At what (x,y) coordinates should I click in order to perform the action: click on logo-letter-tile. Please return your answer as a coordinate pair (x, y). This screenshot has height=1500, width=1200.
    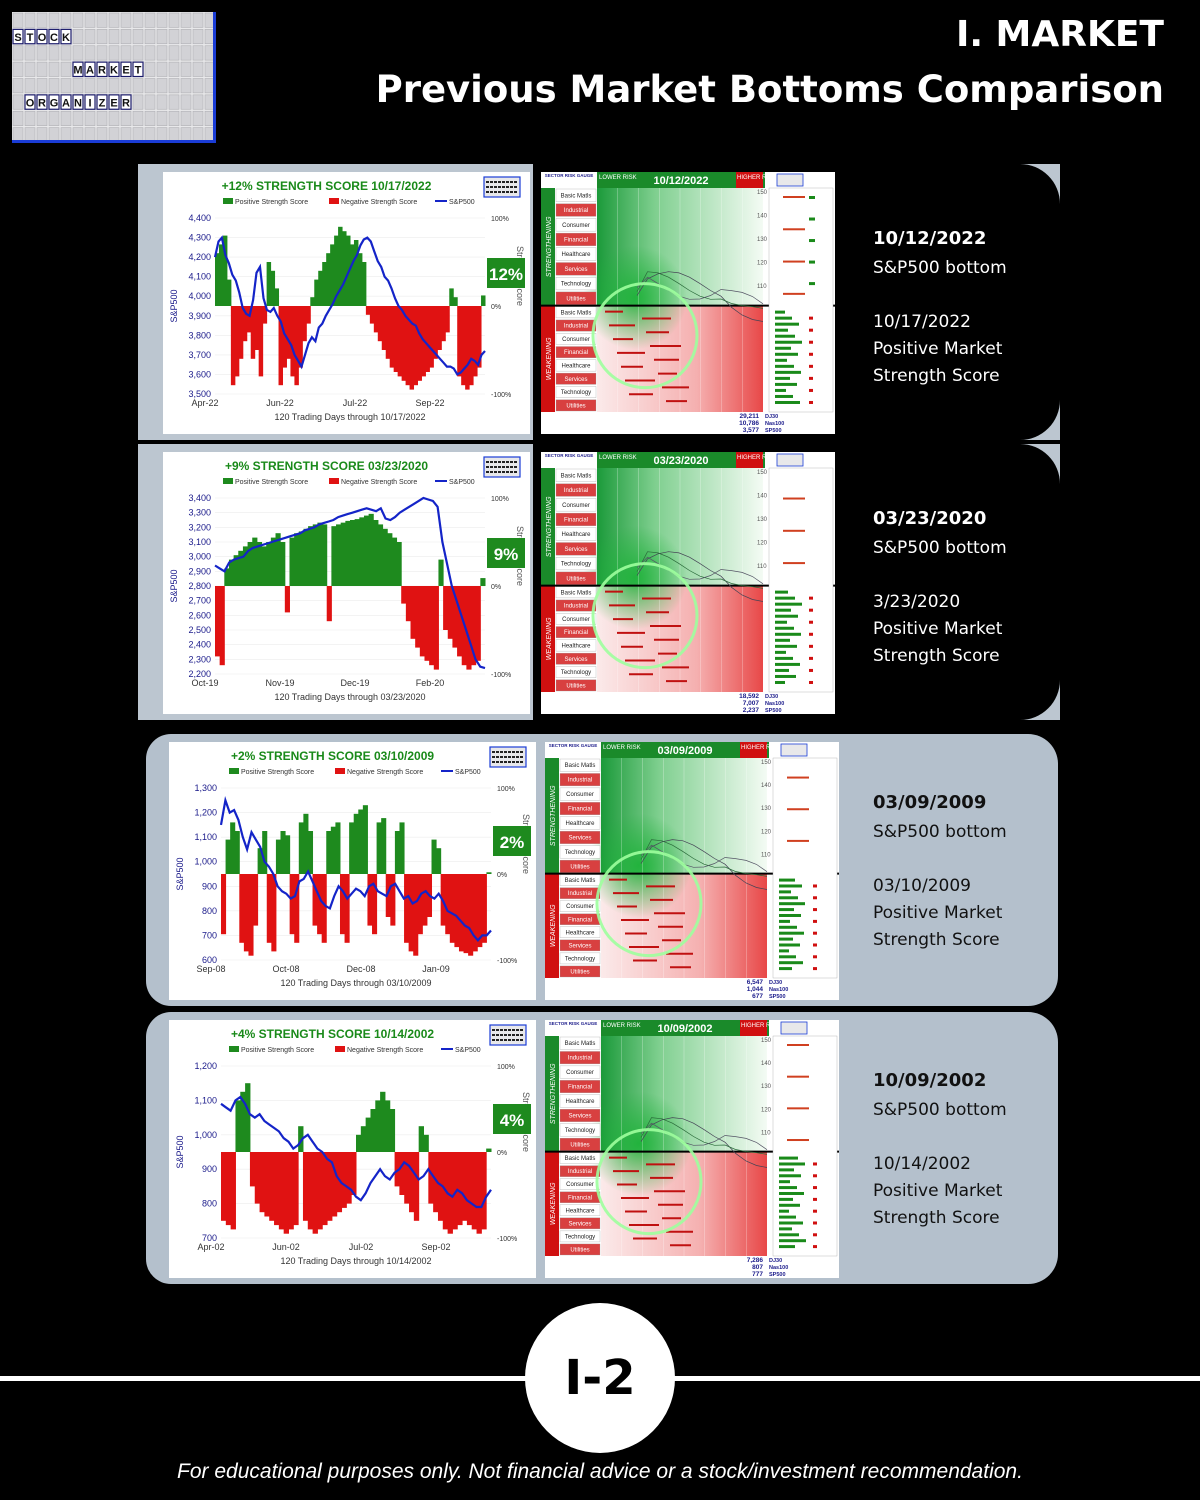
    Looking at the image, I should click on (114, 102).